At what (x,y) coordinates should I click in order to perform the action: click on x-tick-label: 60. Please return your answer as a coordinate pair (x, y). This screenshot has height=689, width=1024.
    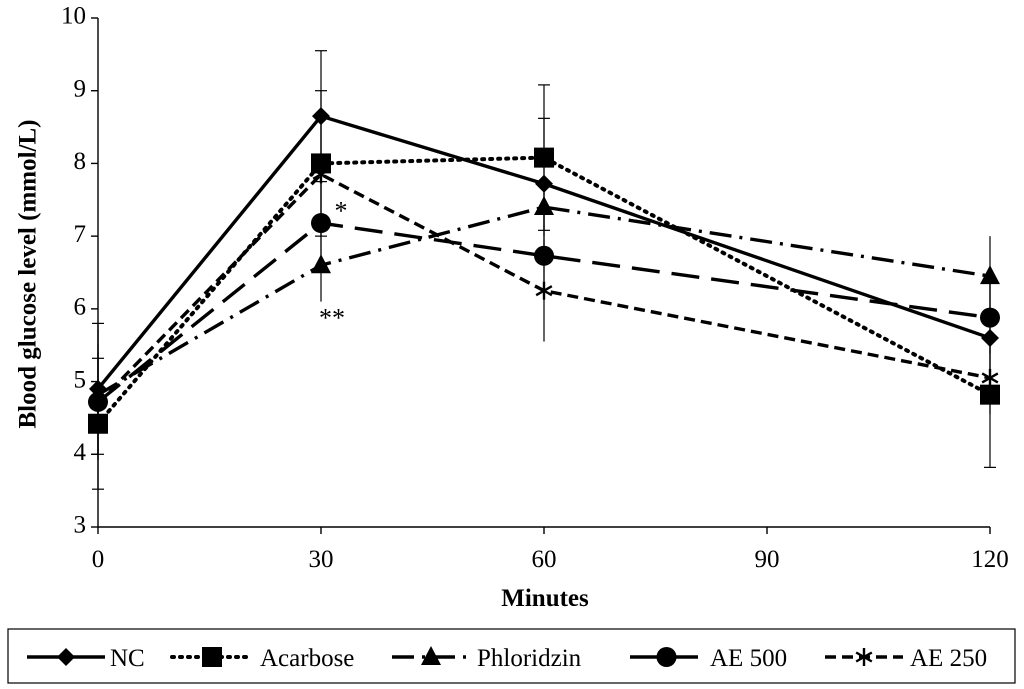
    Looking at the image, I should click on (544, 559).